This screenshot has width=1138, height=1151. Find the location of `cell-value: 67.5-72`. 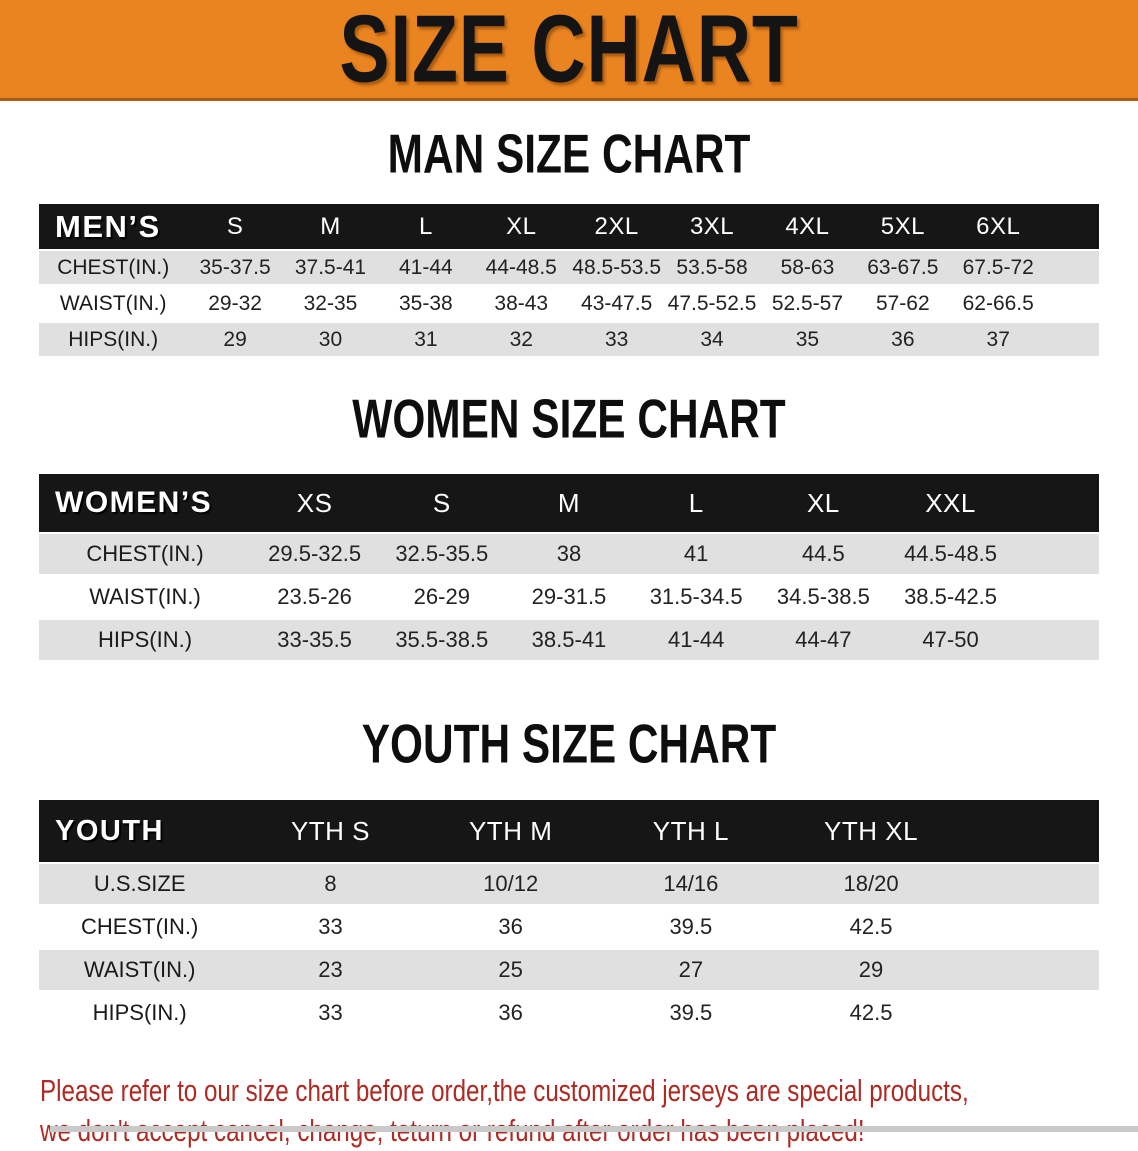

cell-value: 67.5-72 is located at coordinates (998, 269).